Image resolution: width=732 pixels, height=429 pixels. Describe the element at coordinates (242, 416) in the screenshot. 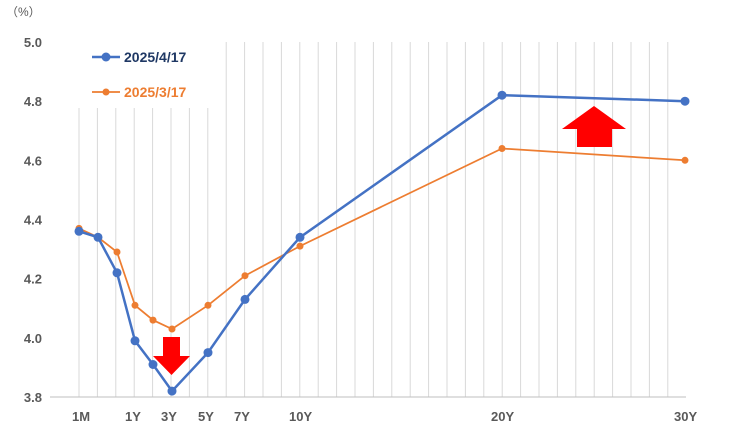

I see `x-tick-label: 7Y` at that location.